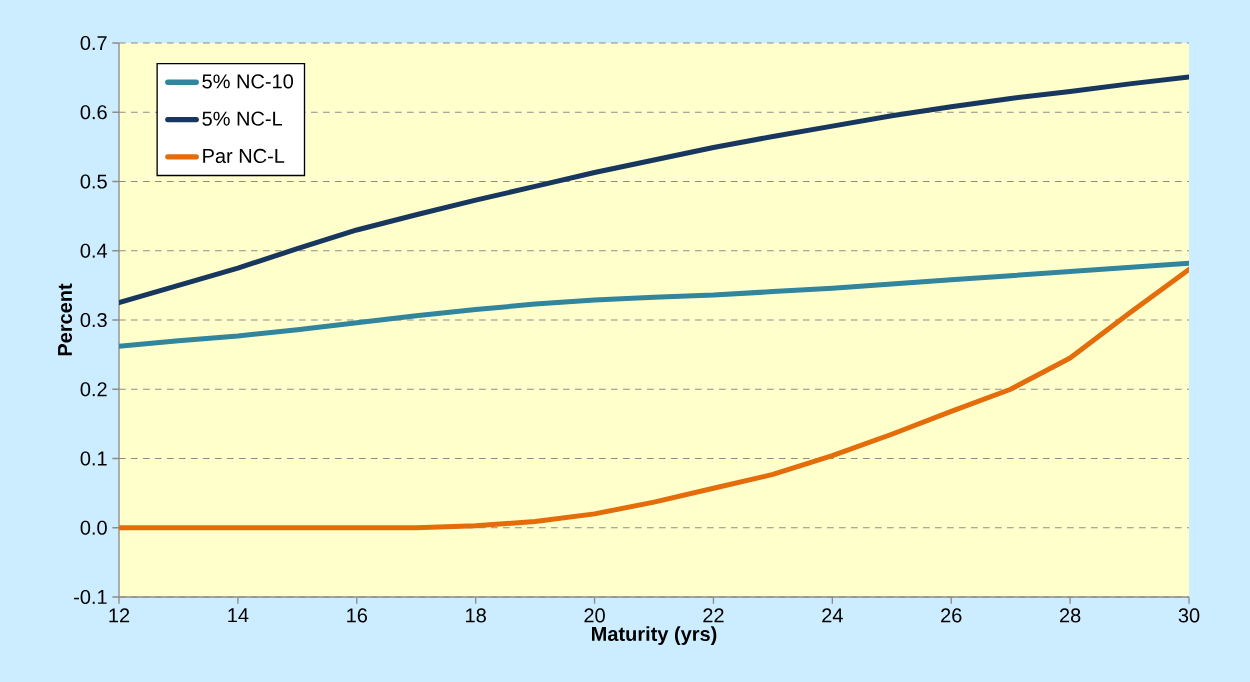  What do you see at coordinates (713, 615) in the screenshot?
I see `x-tick-label: 22` at bounding box center [713, 615].